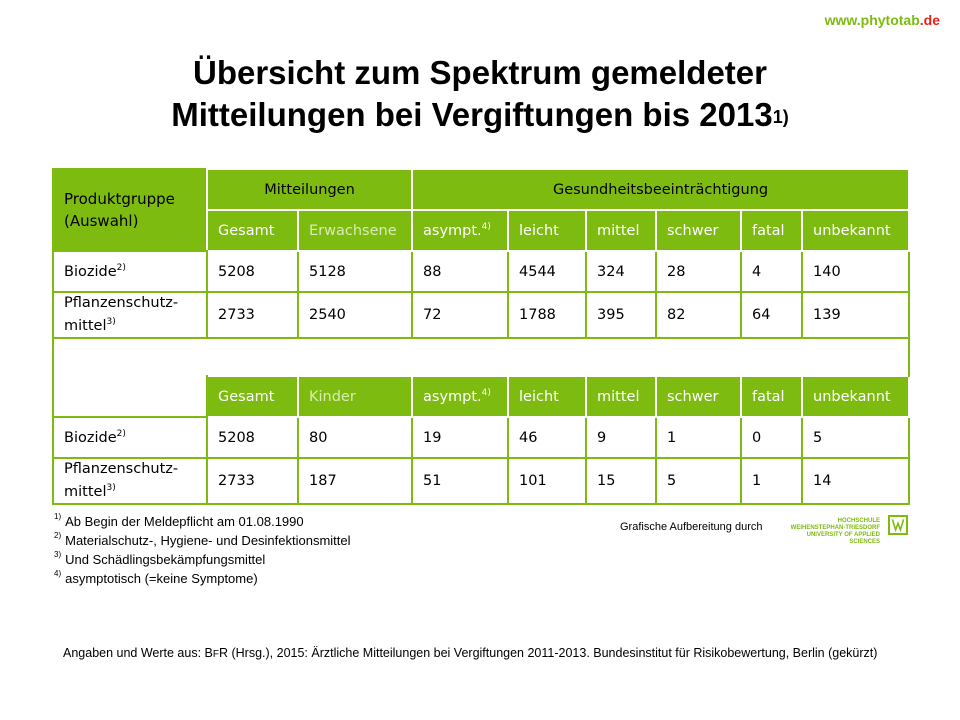 Image resolution: width=960 pixels, height=720 pixels. Describe the element at coordinates (184, 521) in the screenshot. I see `footnote-text: Ab Begin der Meldepflicht am 01.08.1990` at that location.